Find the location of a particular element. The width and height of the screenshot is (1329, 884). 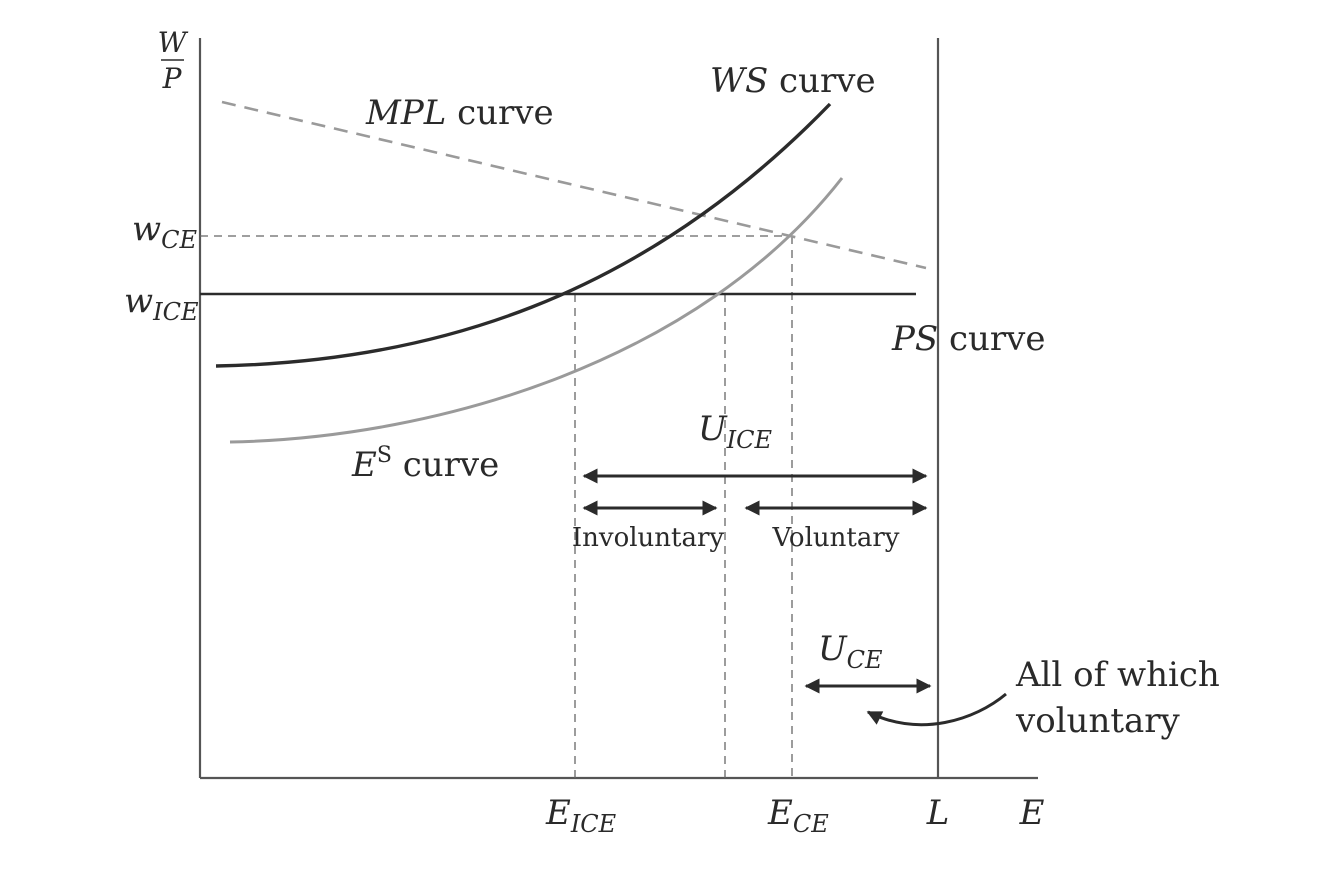

x-axis-label: E is located at coordinates (1032, 813).